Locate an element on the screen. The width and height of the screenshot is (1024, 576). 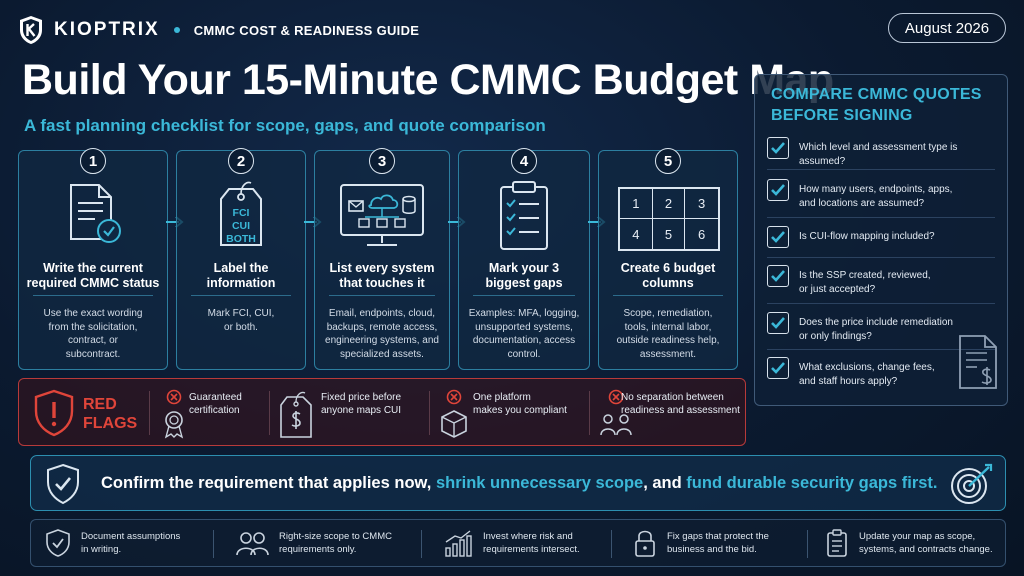
tip-text: Document assumptions is located at coordinates (131, 536).